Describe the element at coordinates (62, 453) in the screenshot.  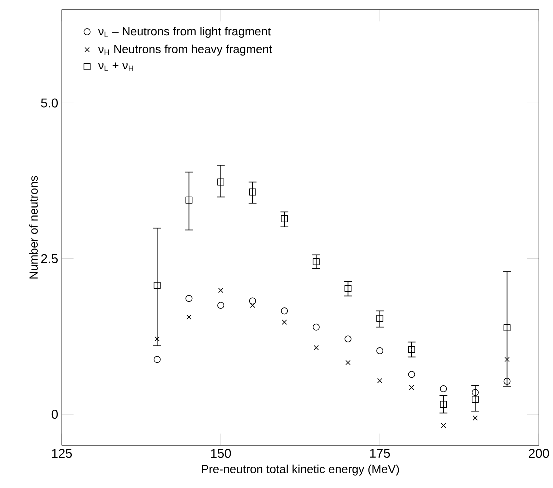
I see `x-tick-label: 125` at that location.